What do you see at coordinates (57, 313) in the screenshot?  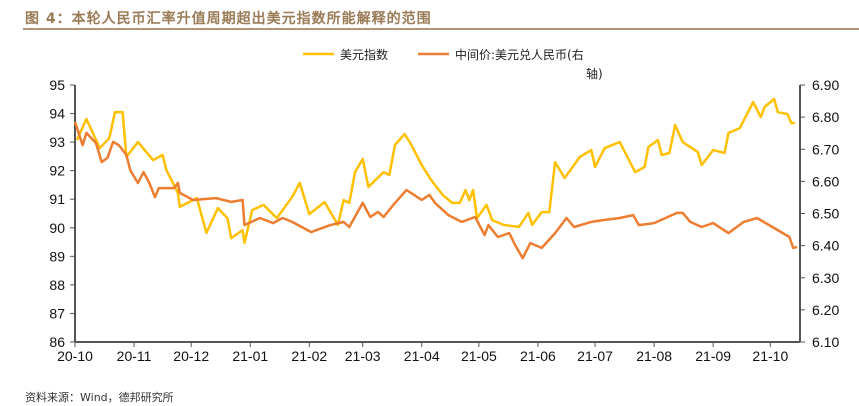 I see `y-left-tick-label: 87` at bounding box center [57, 313].